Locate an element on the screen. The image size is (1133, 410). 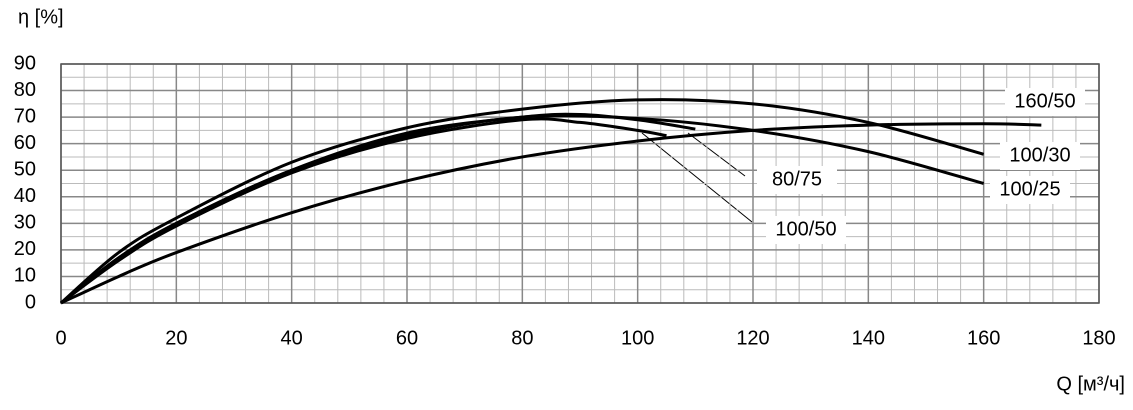
x-tick-label: 60 is located at coordinates (407, 338).